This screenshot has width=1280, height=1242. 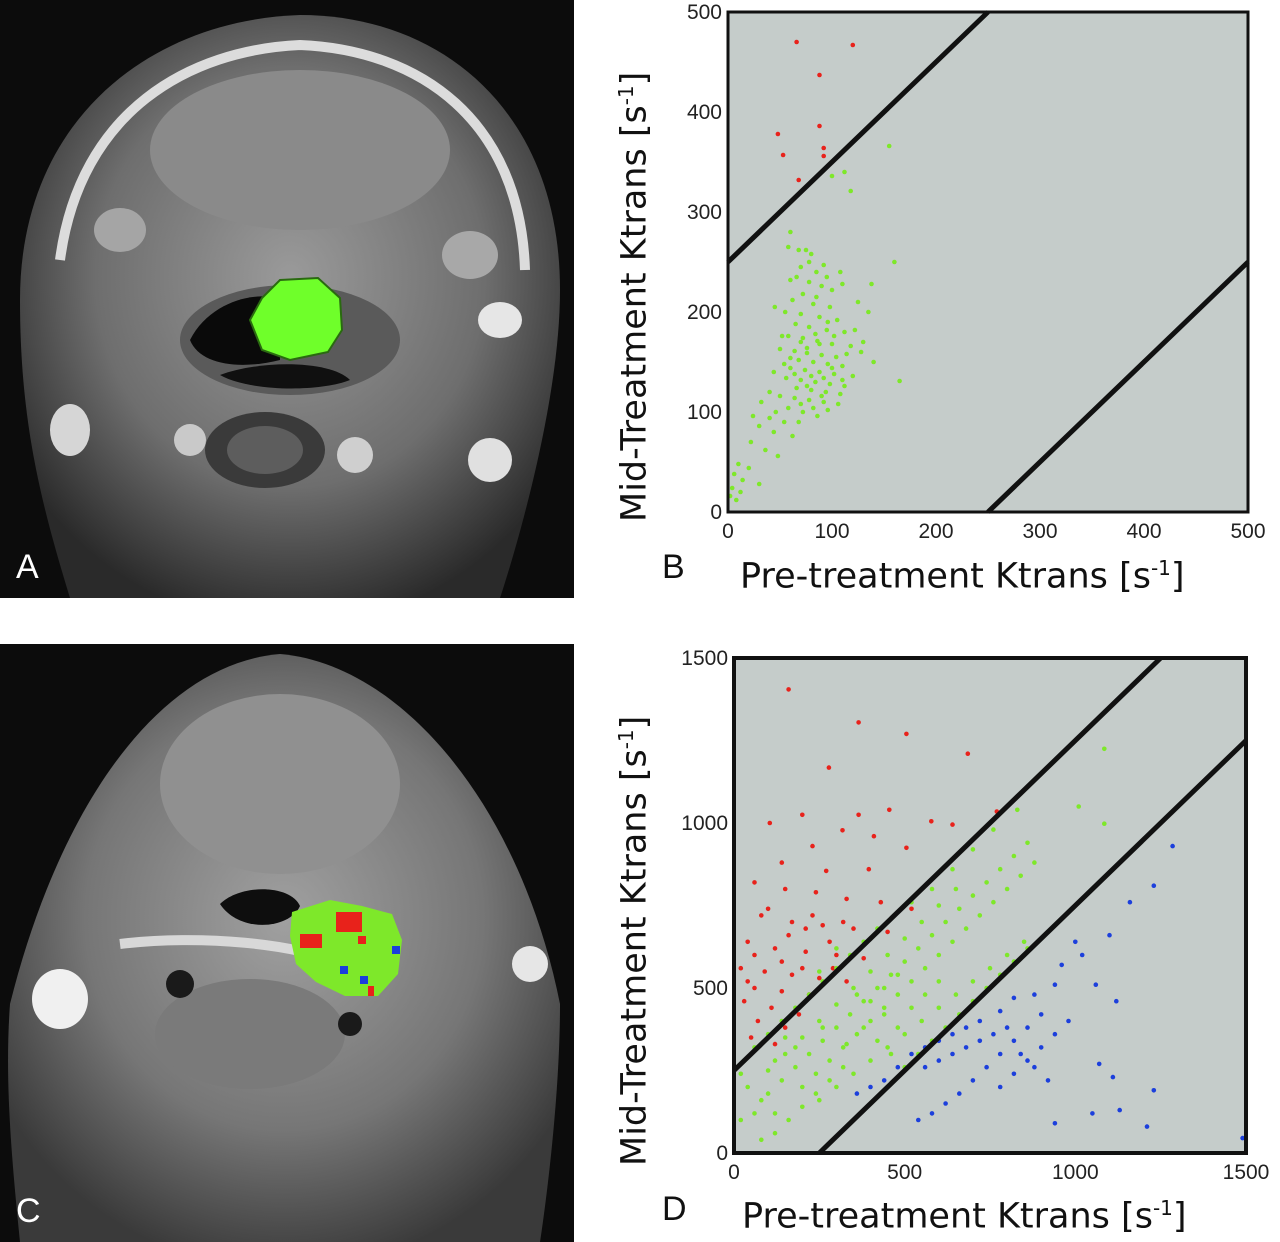 What do you see at coordinates (1075, 1172) in the screenshot?
I see `x-tick-label-d: 1000` at bounding box center [1075, 1172].